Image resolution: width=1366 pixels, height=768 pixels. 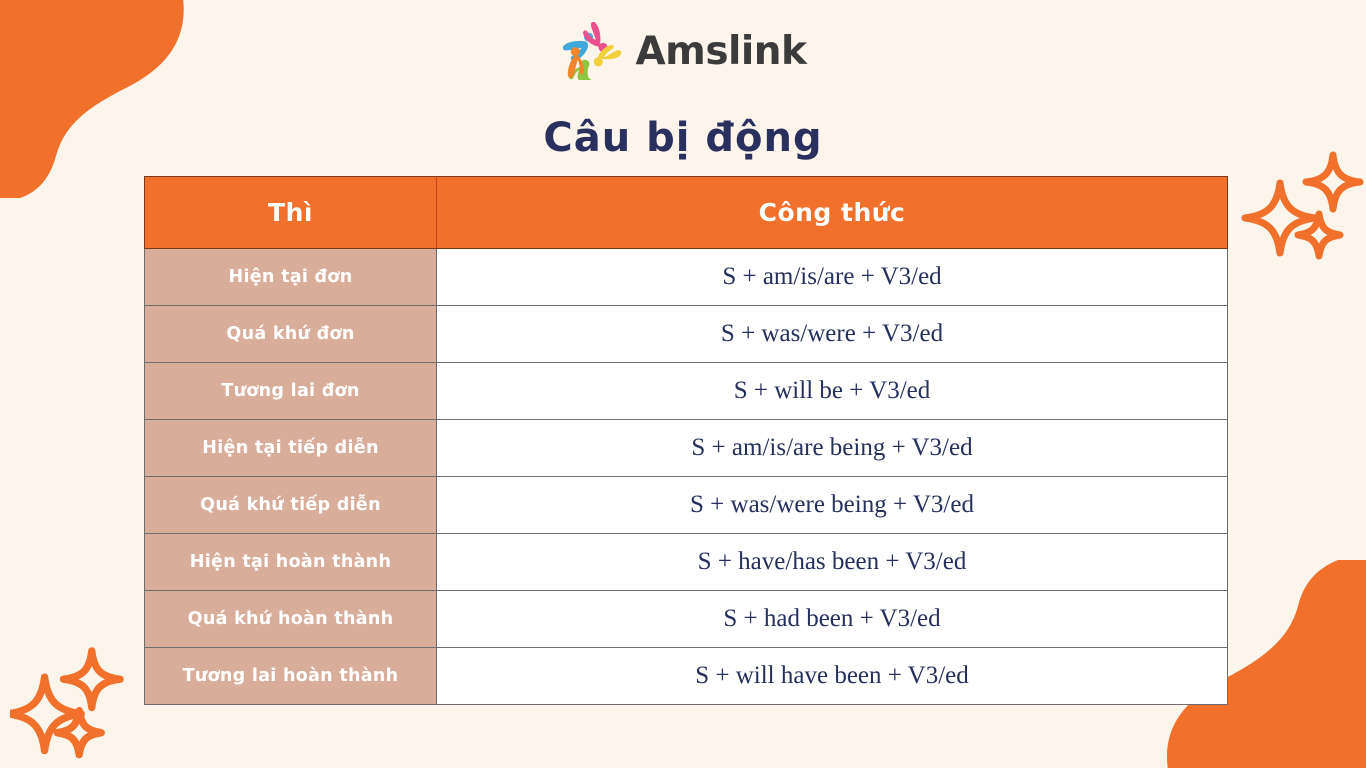 What do you see at coordinates (832, 334) in the screenshot?
I see `formula-cell: S + was/were + V3/ed` at bounding box center [832, 334].